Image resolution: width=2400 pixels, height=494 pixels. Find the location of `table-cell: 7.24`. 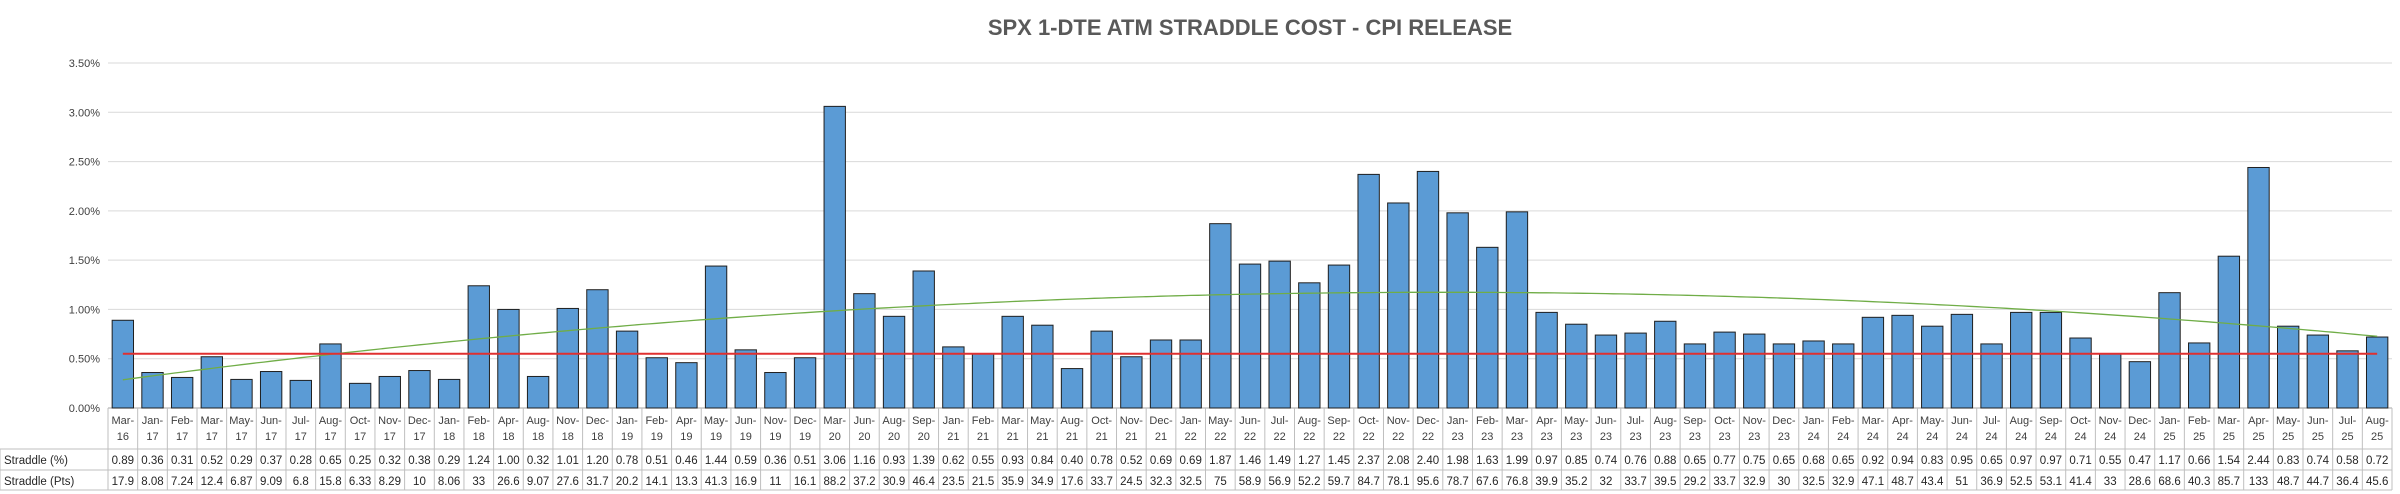

table-cell: 7.24 is located at coordinates (182, 482).